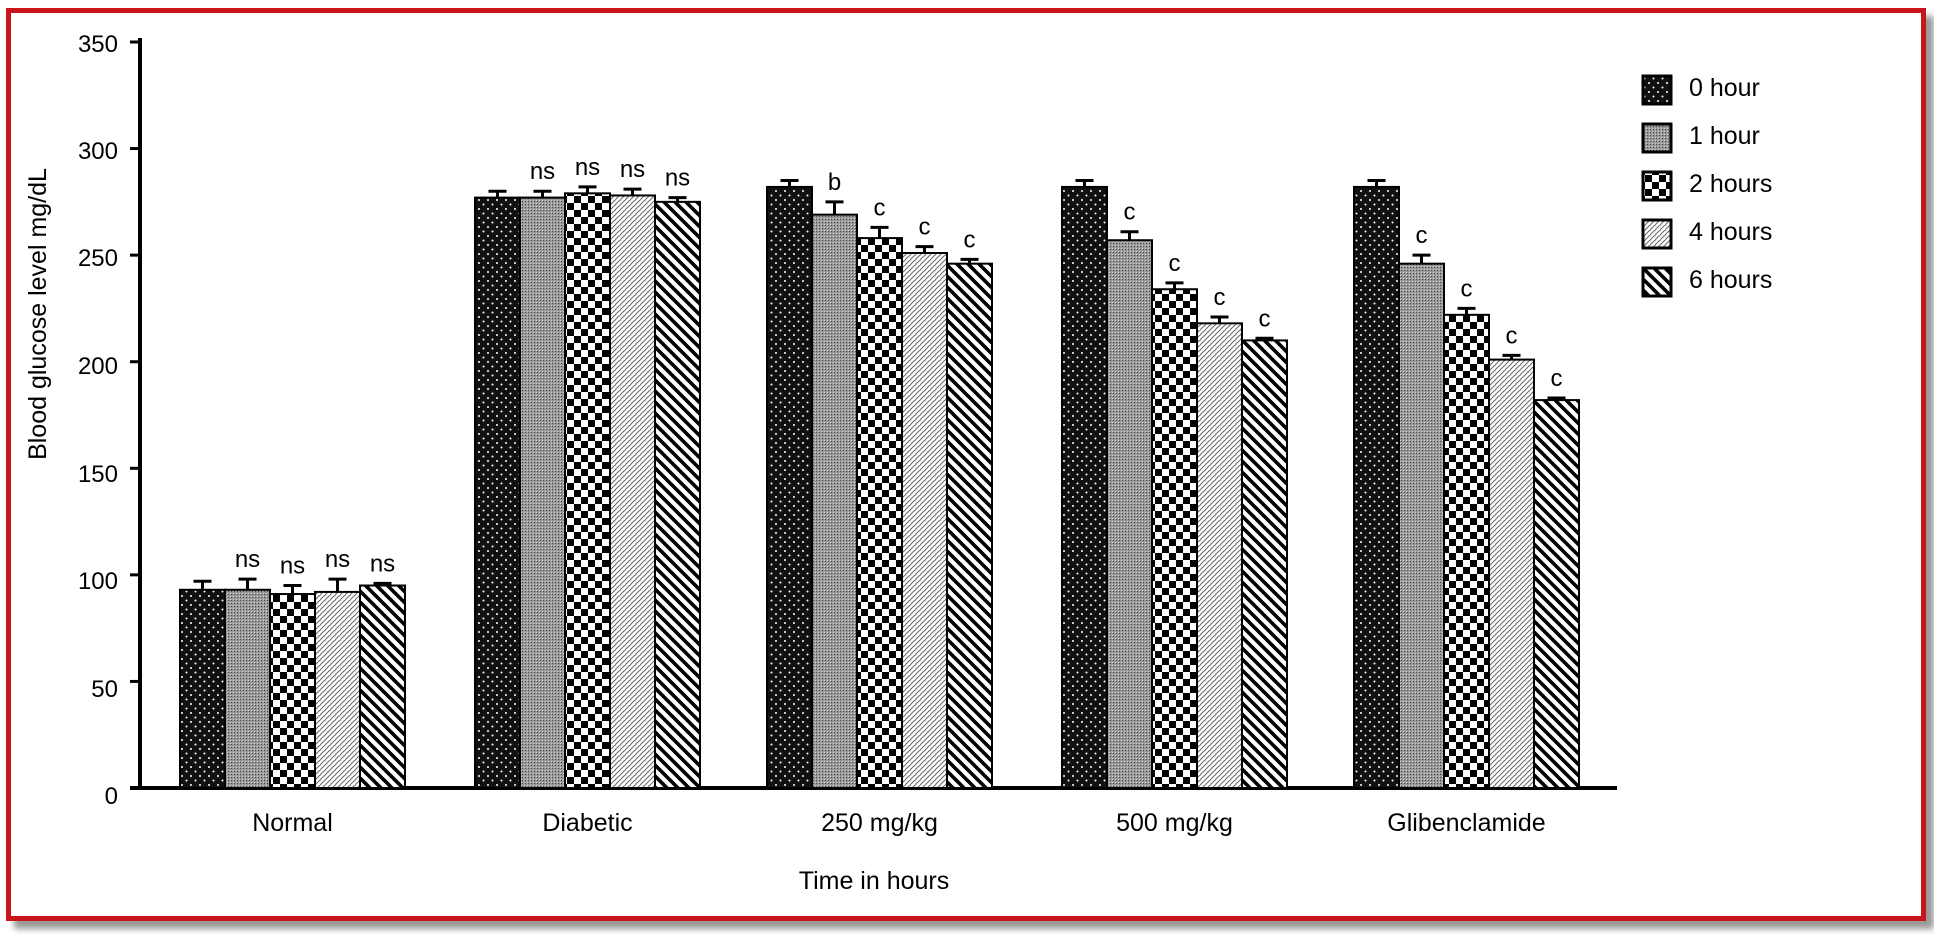 The height and width of the screenshot is (935, 1934). I want to click on legend-label: 0 hour, so click(1724, 88).